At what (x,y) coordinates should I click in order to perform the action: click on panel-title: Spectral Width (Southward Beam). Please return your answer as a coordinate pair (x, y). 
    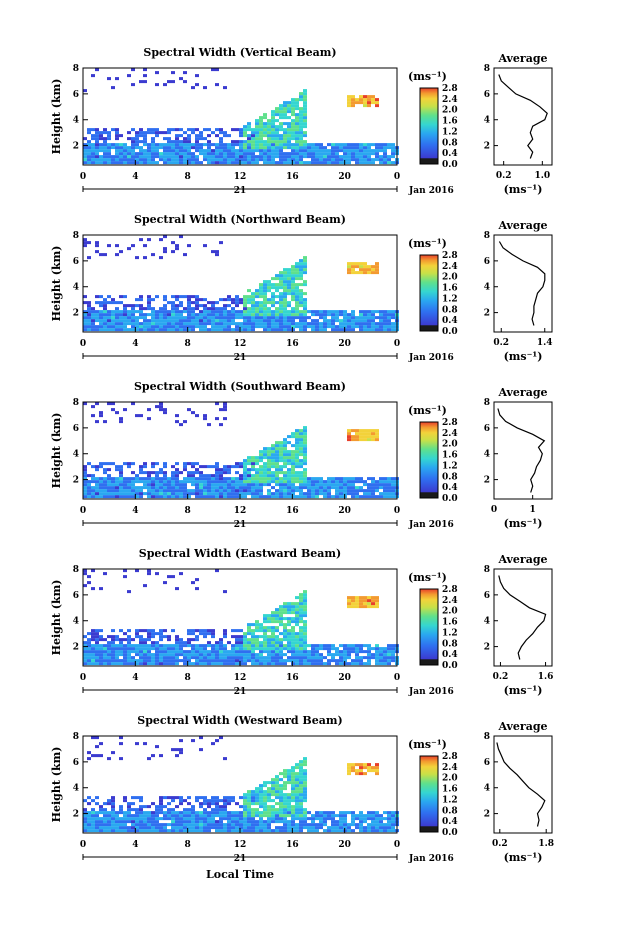
    Looking at the image, I should click on (240, 386).